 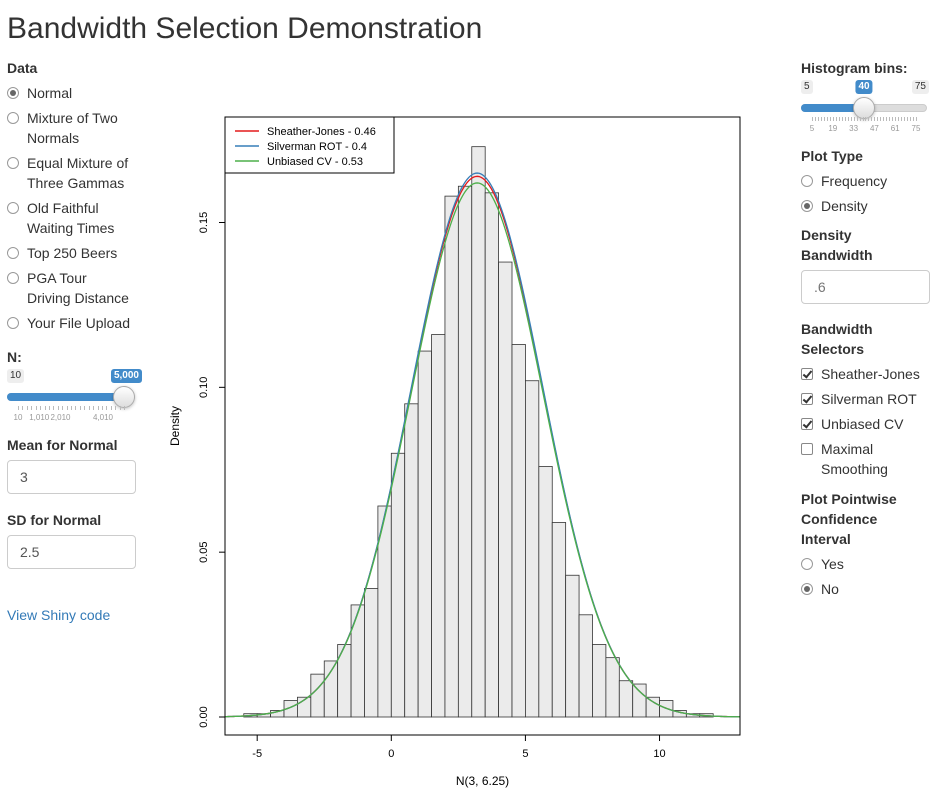 What do you see at coordinates (871, 589) in the screenshot?
I see `pointwise-ci-option: No` at bounding box center [871, 589].